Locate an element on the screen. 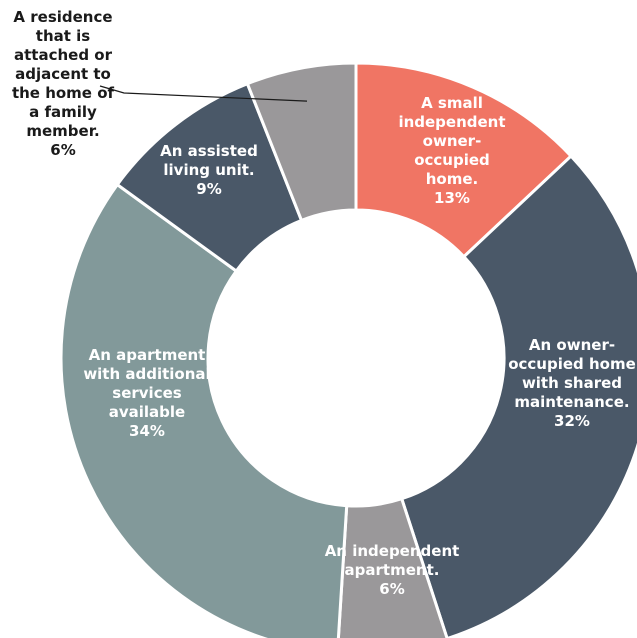 The width and height of the screenshot is (637, 638). slice-label-line: adjacent to is located at coordinates (63, 74).